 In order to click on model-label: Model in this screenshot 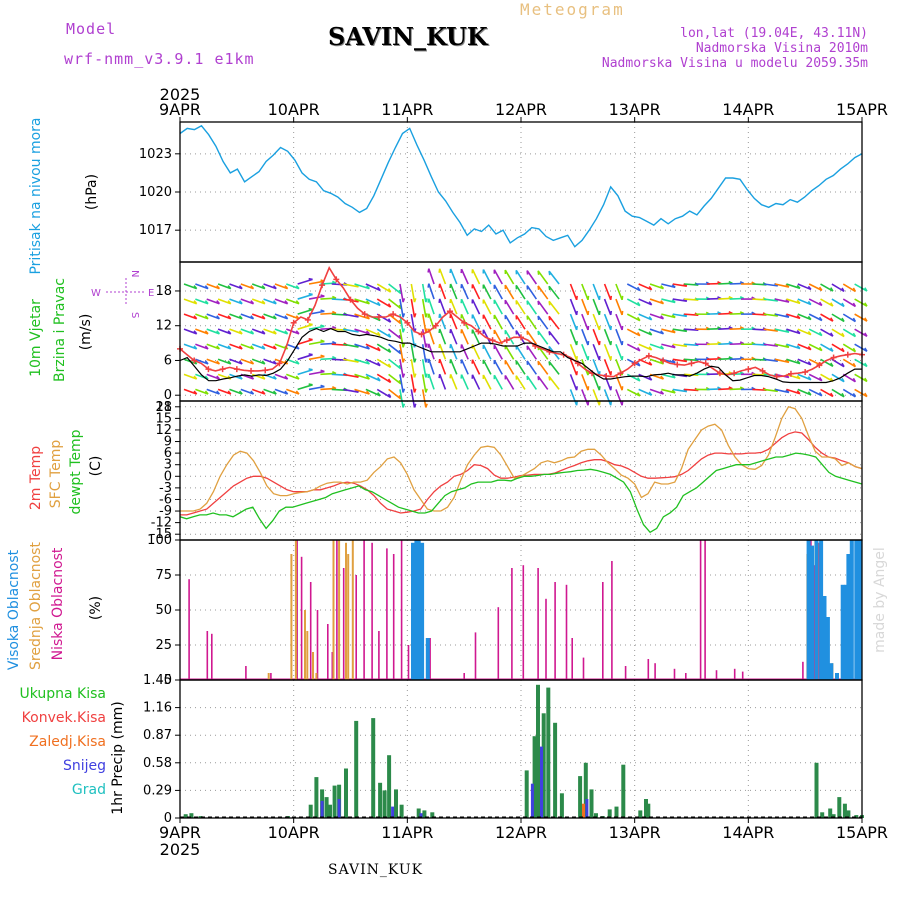, I will do `click(91, 29)`.